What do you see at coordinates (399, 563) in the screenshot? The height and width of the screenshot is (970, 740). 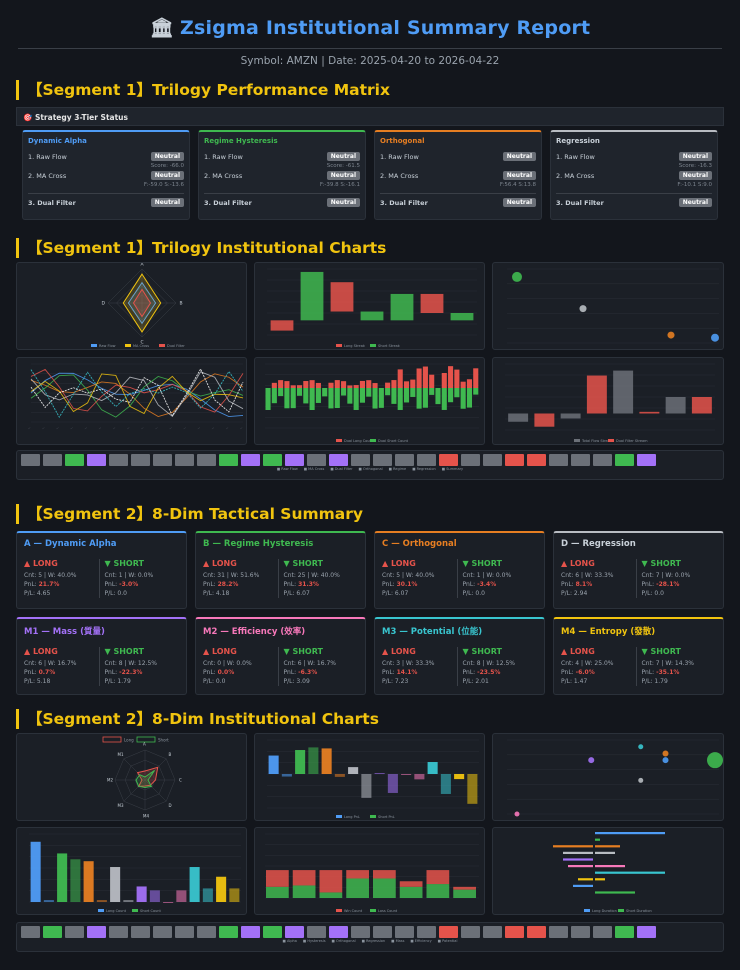 I see `long-label: ▲ LONG` at bounding box center [399, 563].